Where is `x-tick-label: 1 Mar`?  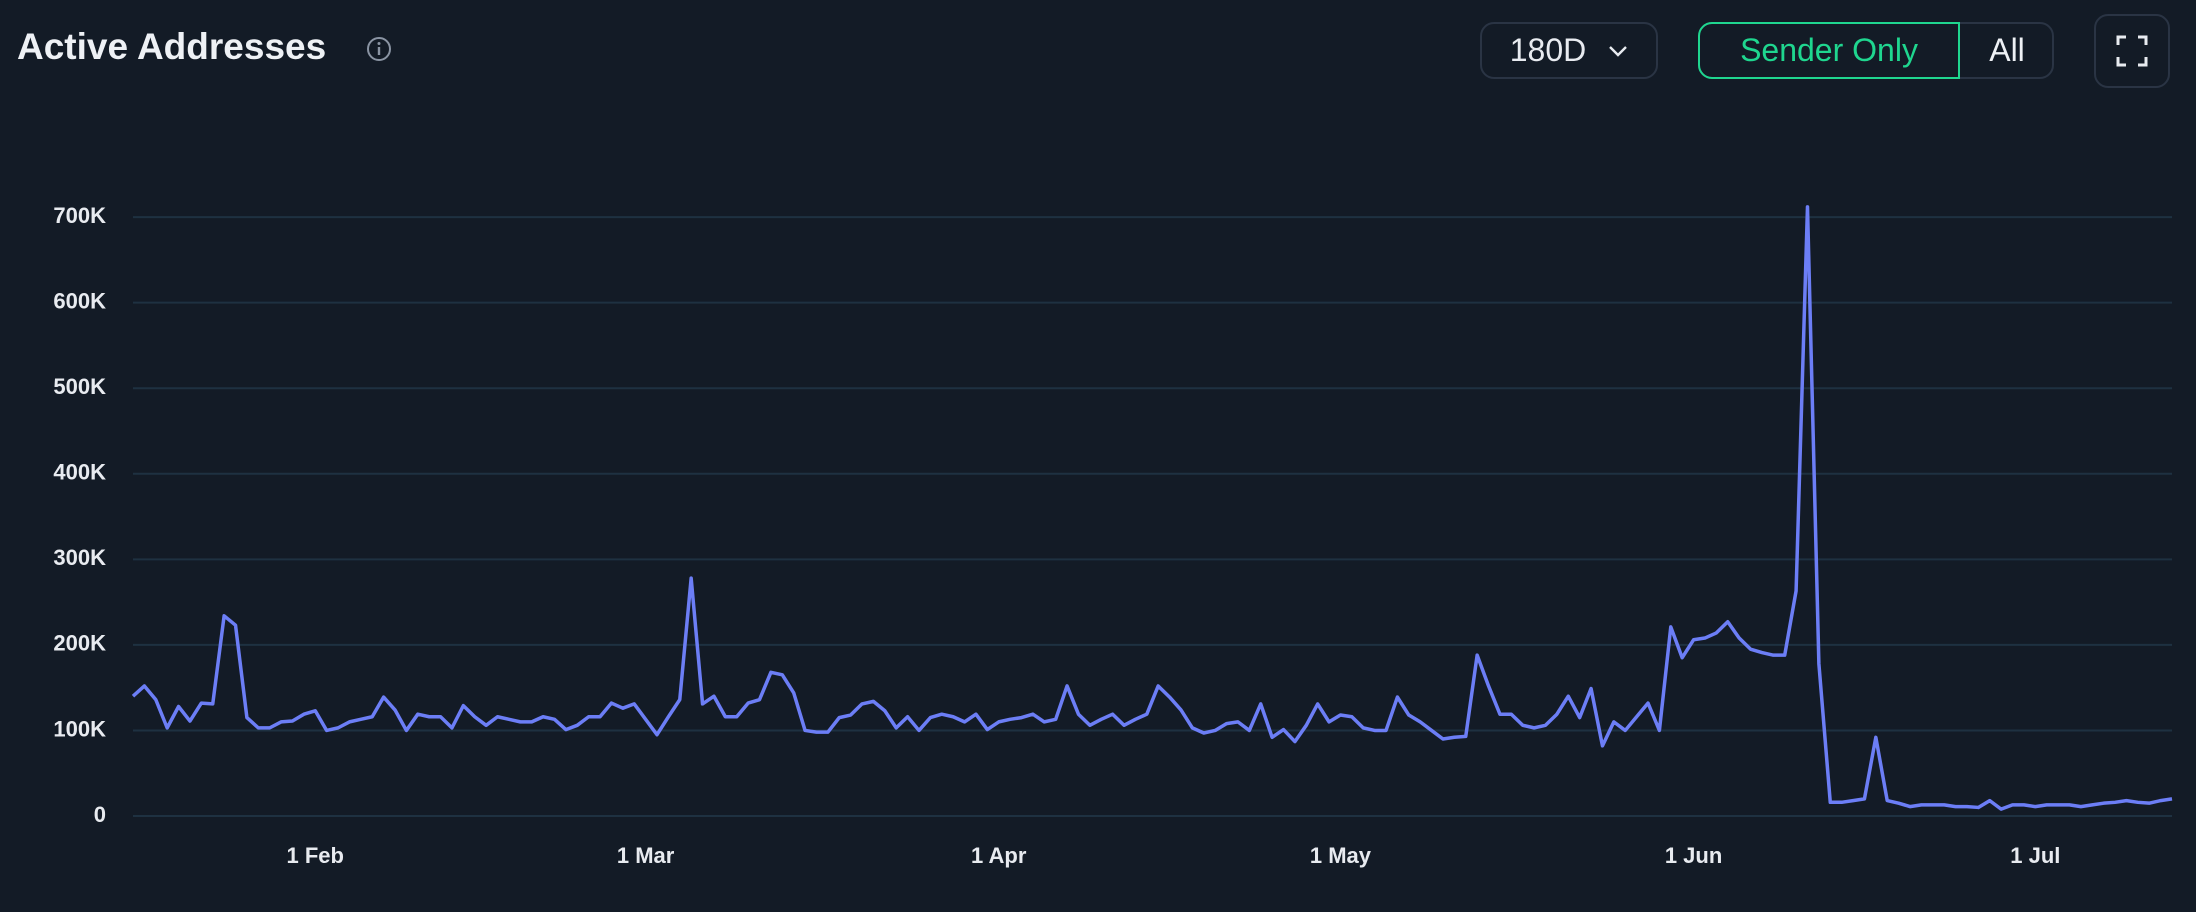 x-tick-label: 1 Mar is located at coordinates (646, 855).